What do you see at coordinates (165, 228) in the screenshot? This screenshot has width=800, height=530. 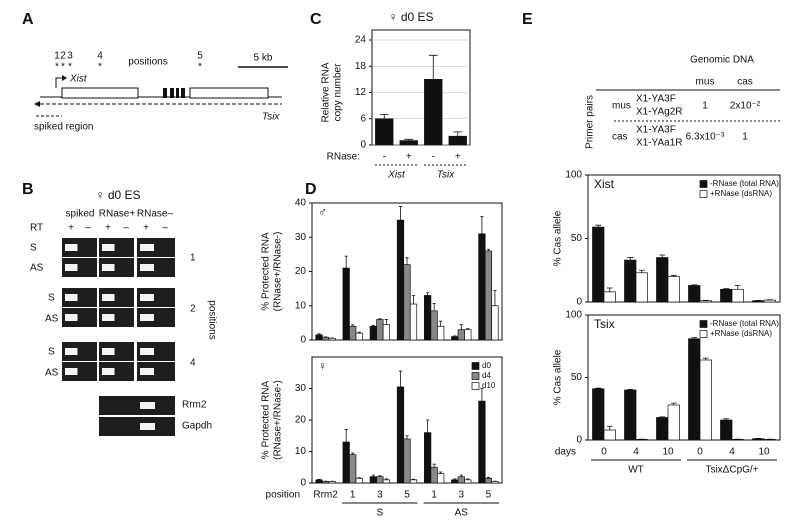 I see `minus: –` at bounding box center [165, 228].